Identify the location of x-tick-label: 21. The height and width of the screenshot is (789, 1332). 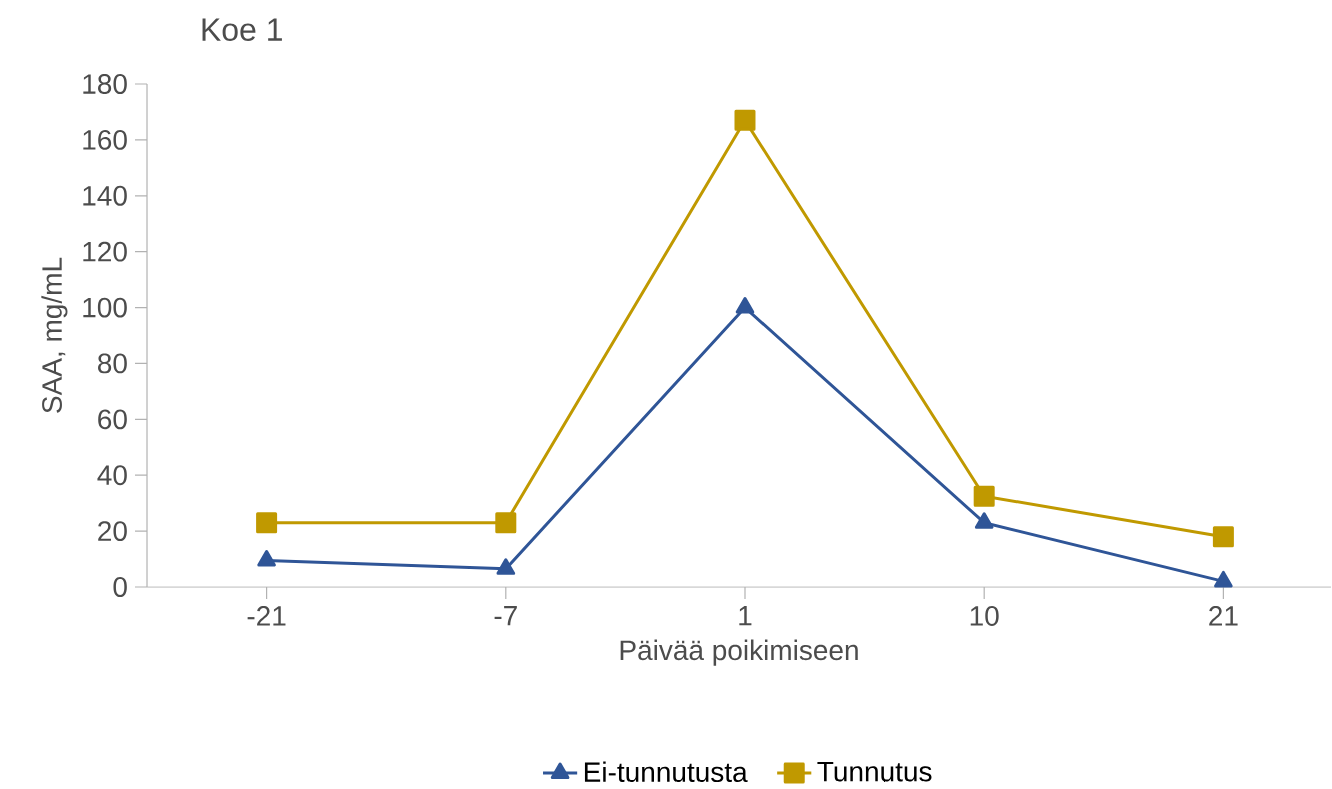
(1223, 616).